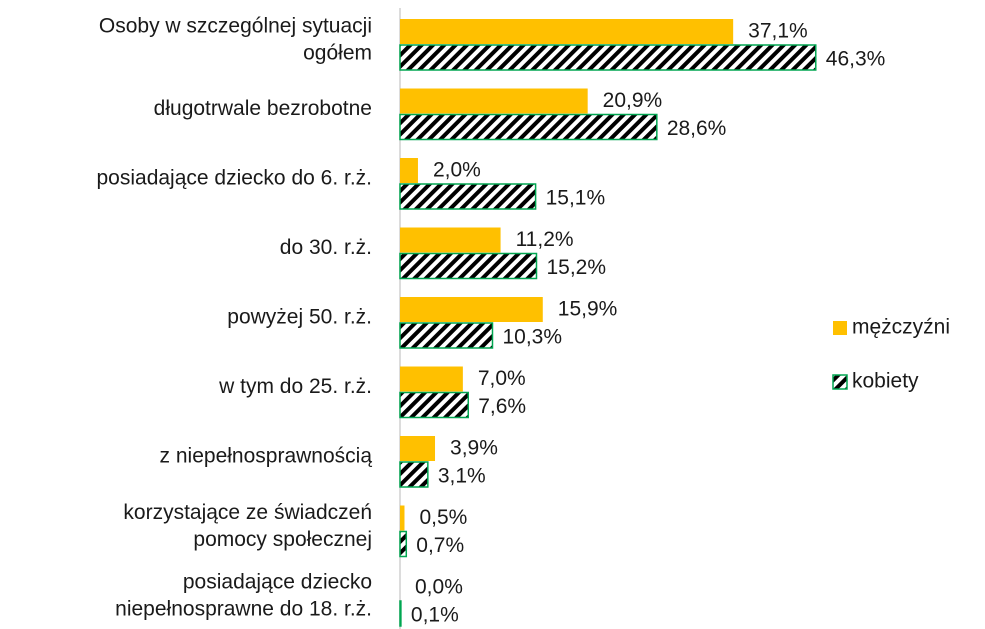 The image size is (985, 629). Describe the element at coordinates (440, 545) in the screenshot. I see `value-label: 0,7%` at that location.